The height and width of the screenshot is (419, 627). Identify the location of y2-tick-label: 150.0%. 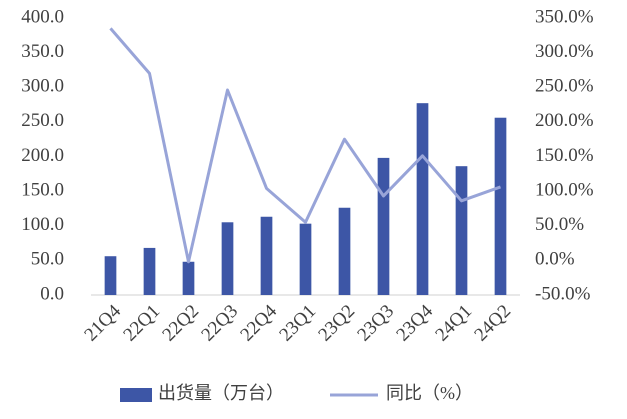
(564, 155).